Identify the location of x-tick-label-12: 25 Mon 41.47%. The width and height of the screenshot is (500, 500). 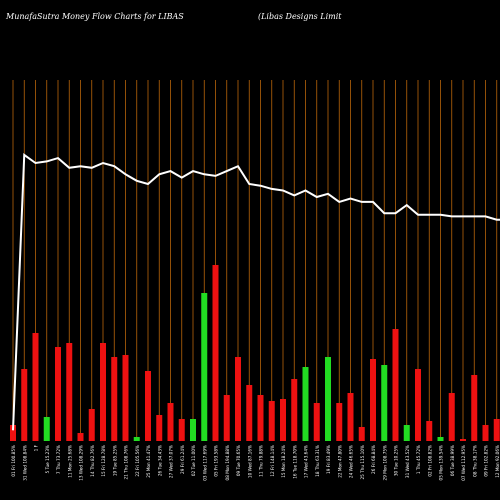
(148, 461).